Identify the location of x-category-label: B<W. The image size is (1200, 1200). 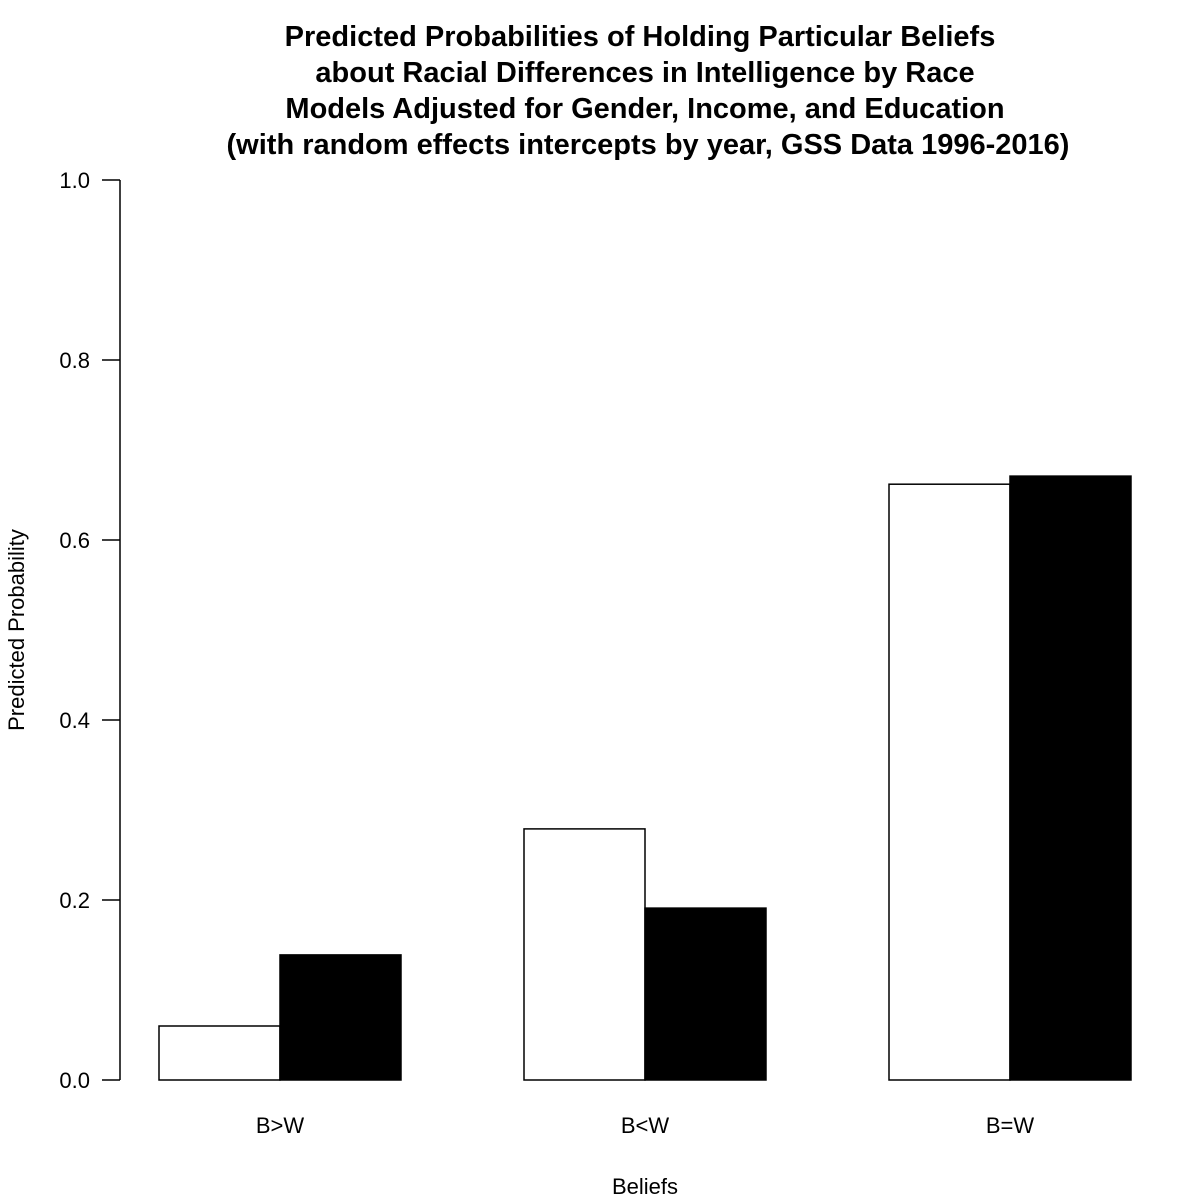
(645, 1125).